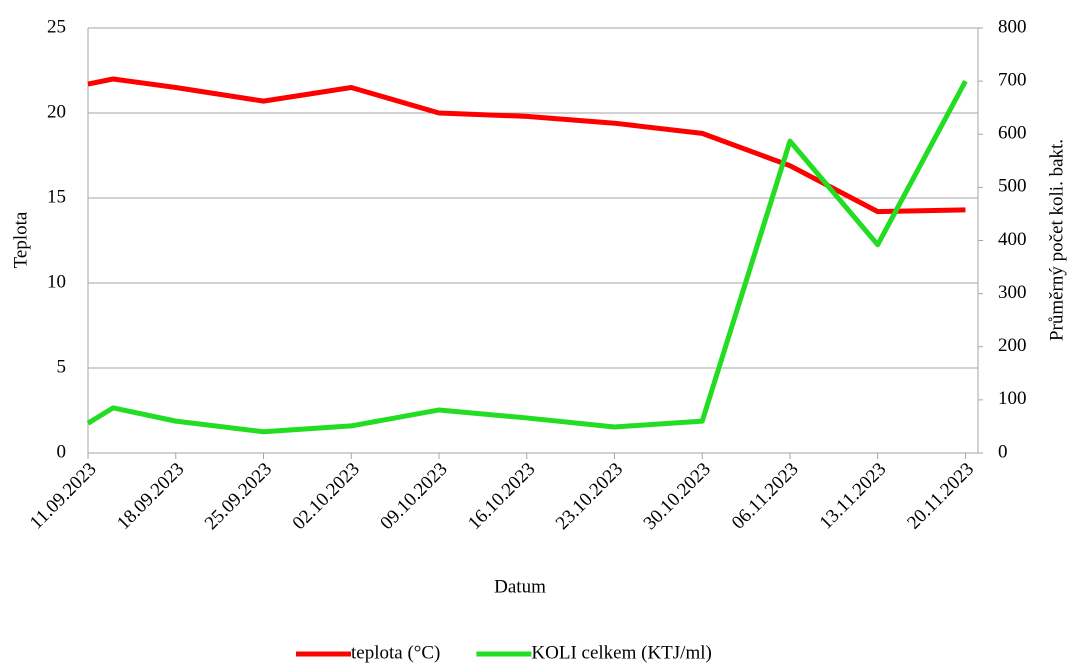 Image resolution: width=1075 pixels, height=665 pixels. Describe the element at coordinates (1003, 451) in the screenshot. I see `y2-tick-label: 0` at that location.